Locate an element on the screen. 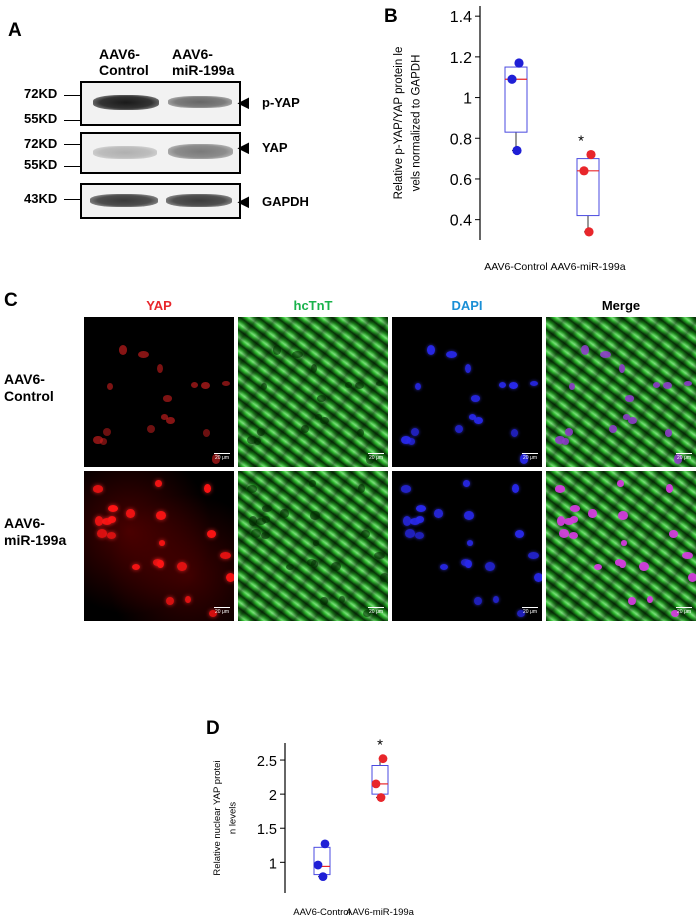 Image resolution: width=699 pixels, height=919 pixels. blot-strip-pyap is located at coordinates (160, 103).